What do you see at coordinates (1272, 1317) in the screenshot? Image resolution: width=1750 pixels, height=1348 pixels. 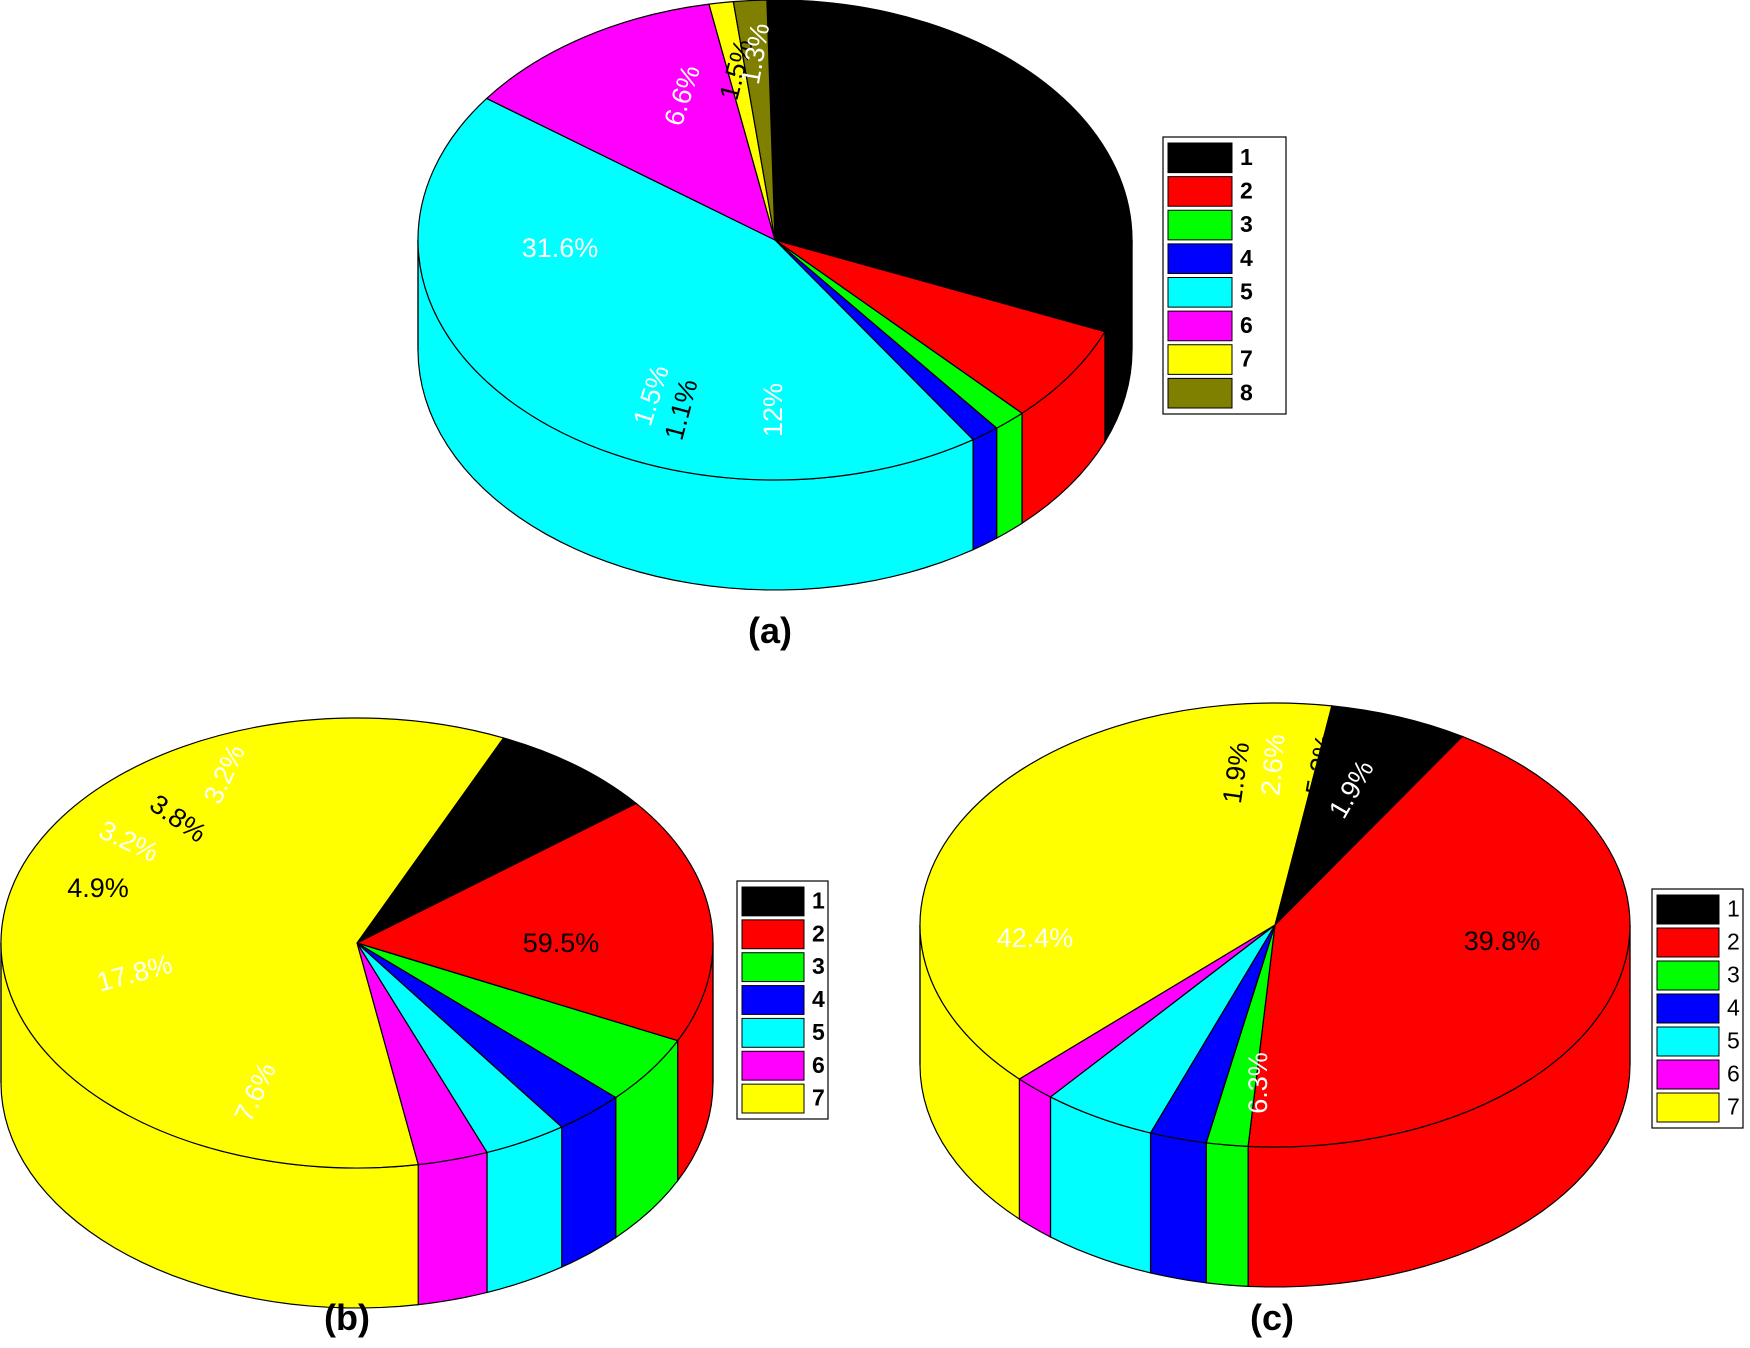 I see `chart-caption: (c)` at bounding box center [1272, 1317].